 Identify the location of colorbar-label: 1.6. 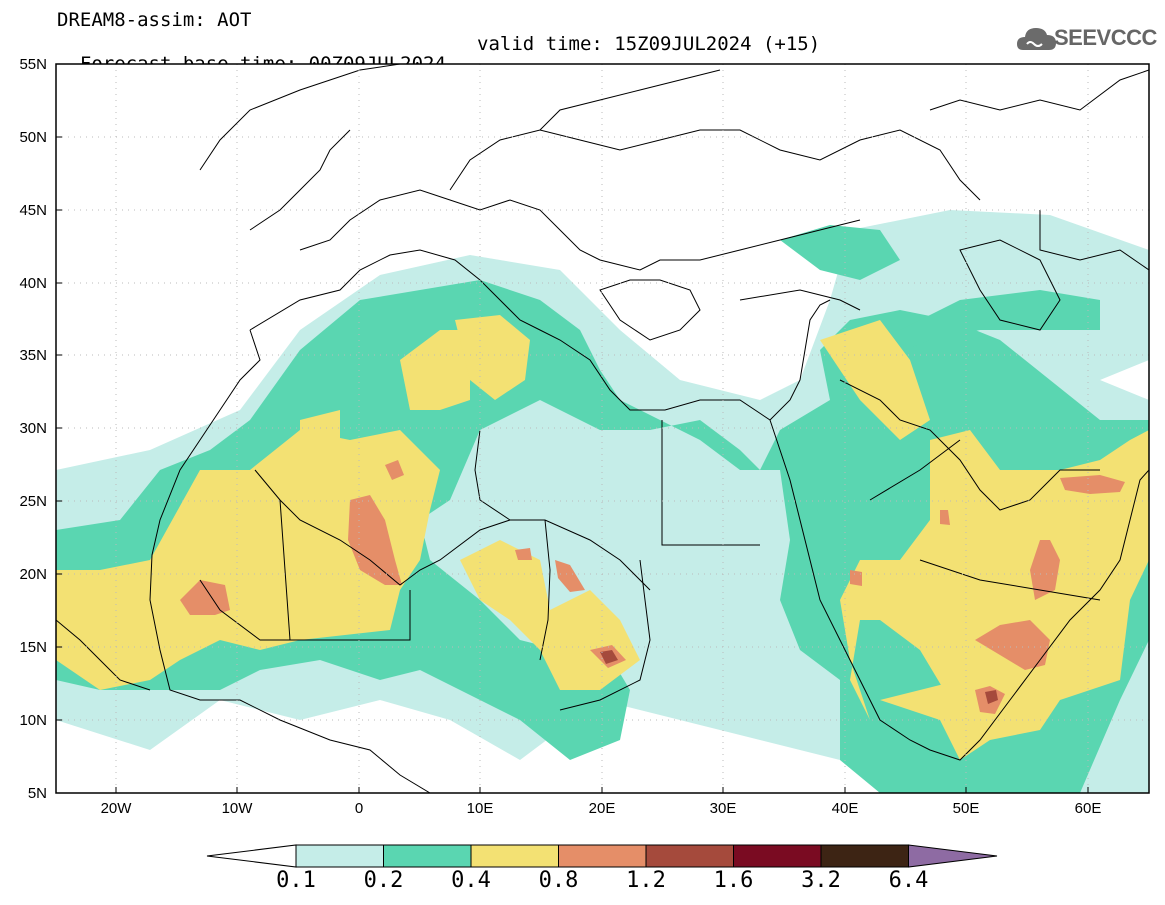
(733, 880).